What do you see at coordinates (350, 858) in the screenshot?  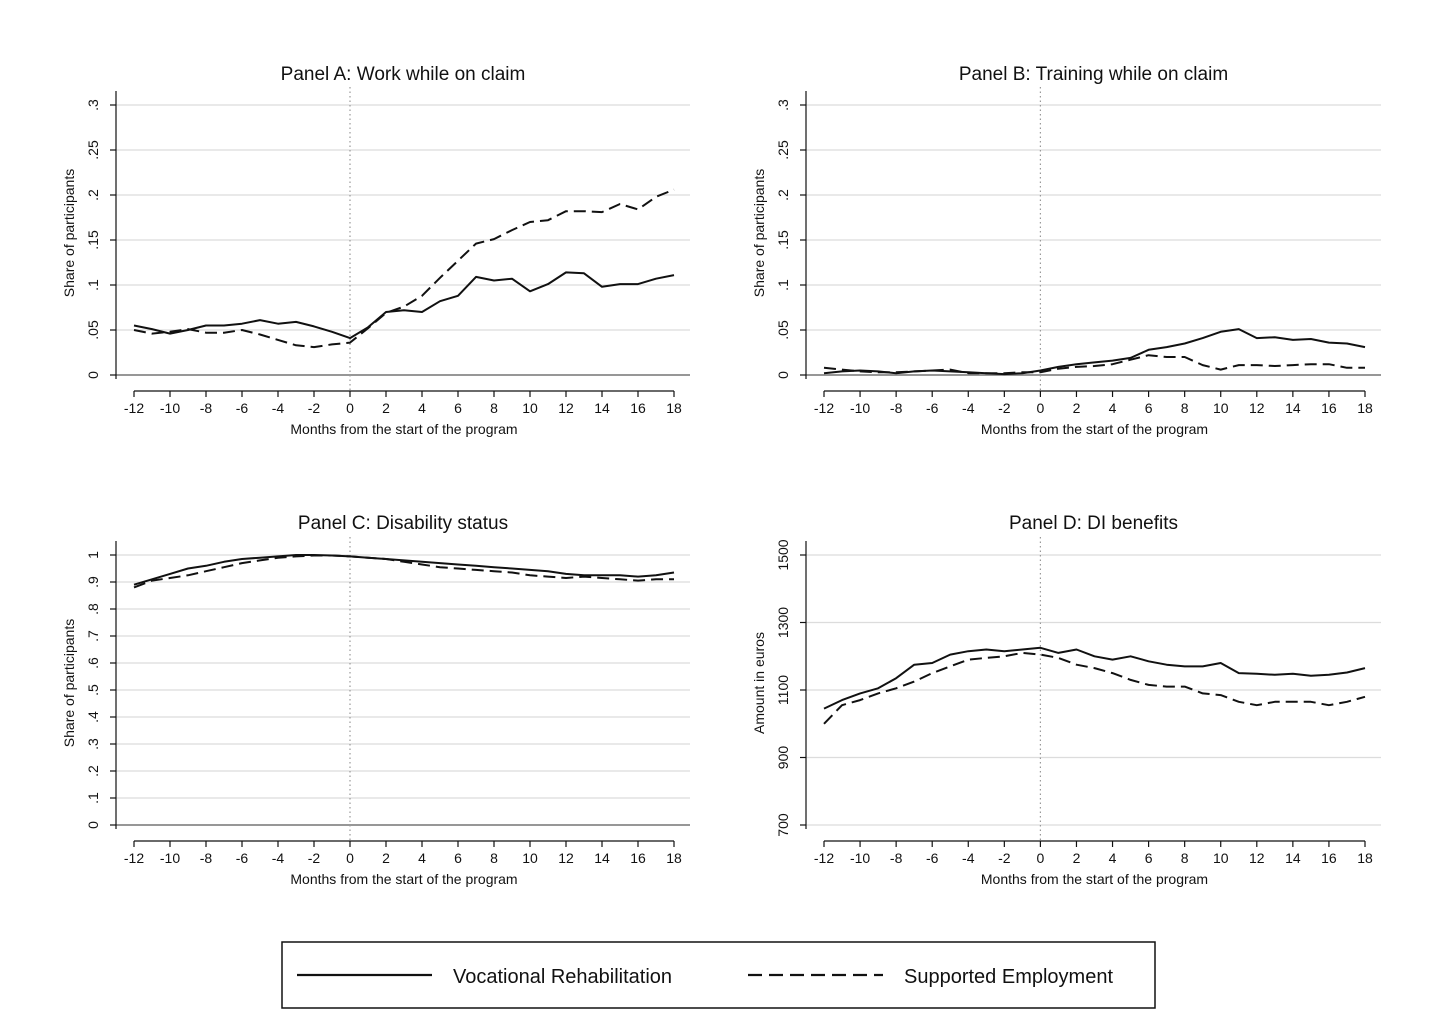 I see `panel-c-x-tick-label: 0` at bounding box center [350, 858].